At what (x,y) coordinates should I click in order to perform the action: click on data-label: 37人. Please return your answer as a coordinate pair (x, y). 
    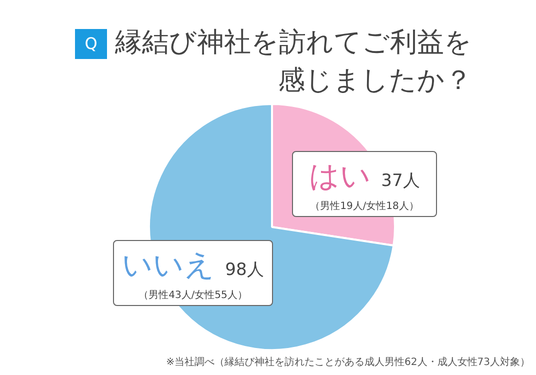
    Looking at the image, I should click on (400, 181).